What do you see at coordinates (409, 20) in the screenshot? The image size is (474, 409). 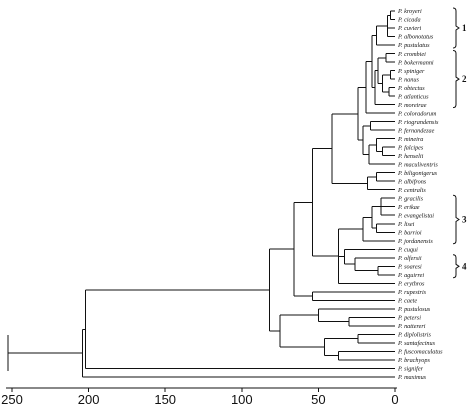 I see `leaf-label: P. cicada` at bounding box center [409, 20].